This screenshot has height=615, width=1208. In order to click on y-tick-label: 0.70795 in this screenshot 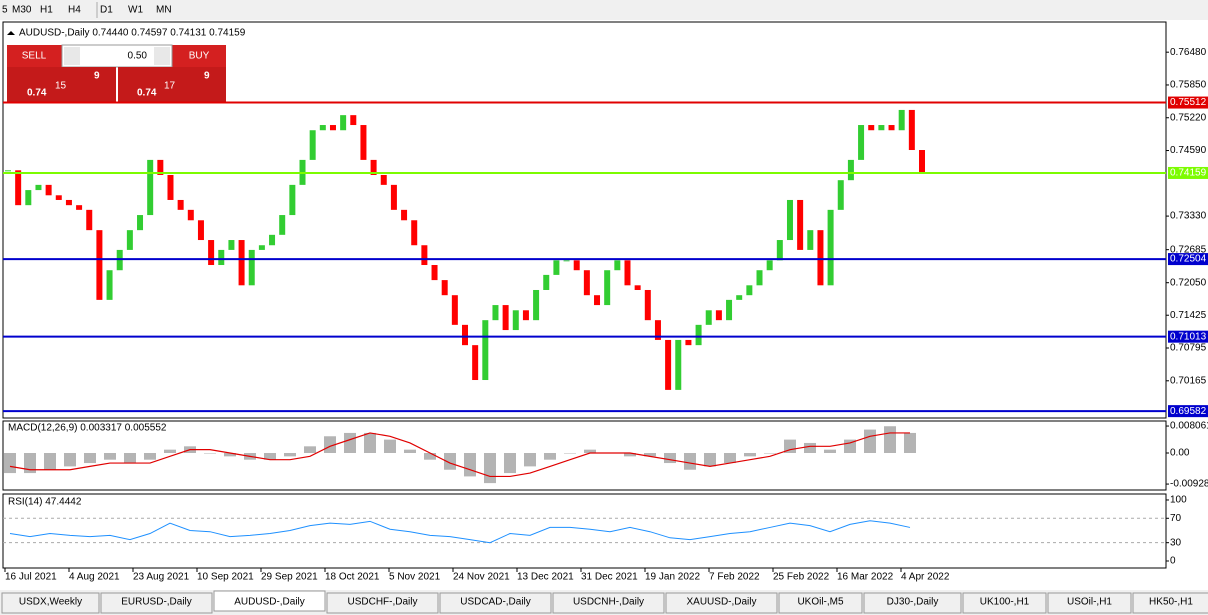, I will do `click(1188, 348)`.